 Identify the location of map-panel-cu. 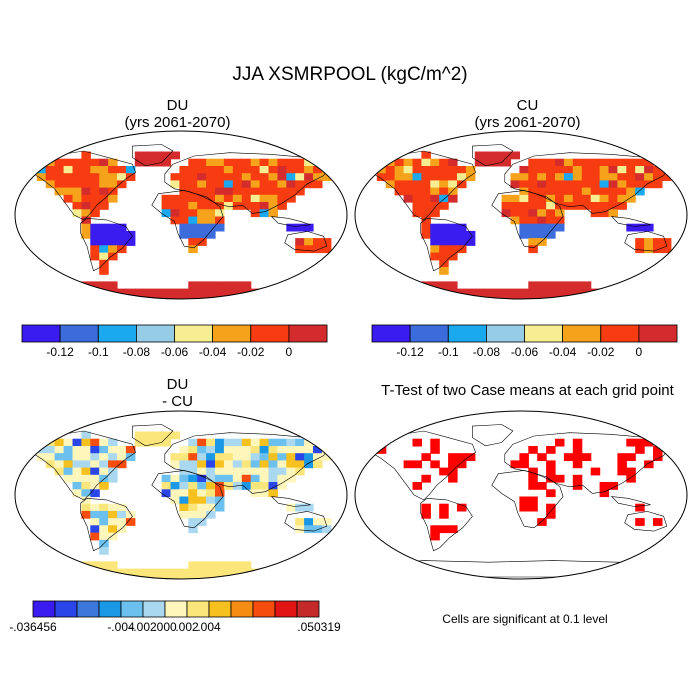
(523, 221).